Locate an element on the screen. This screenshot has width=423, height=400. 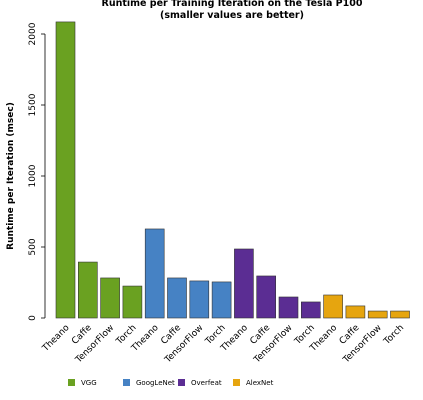
y-tick-label: 500 is located at coordinates (33, 246).